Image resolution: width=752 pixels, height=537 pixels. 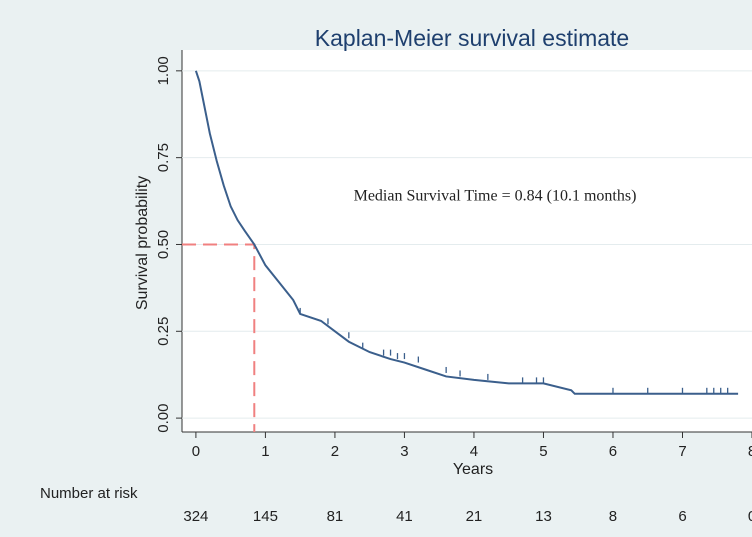 What do you see at coordinates (404, 451) in the screenshot?
I see `x-tick-label: 3` at bounding box center [404, 451].